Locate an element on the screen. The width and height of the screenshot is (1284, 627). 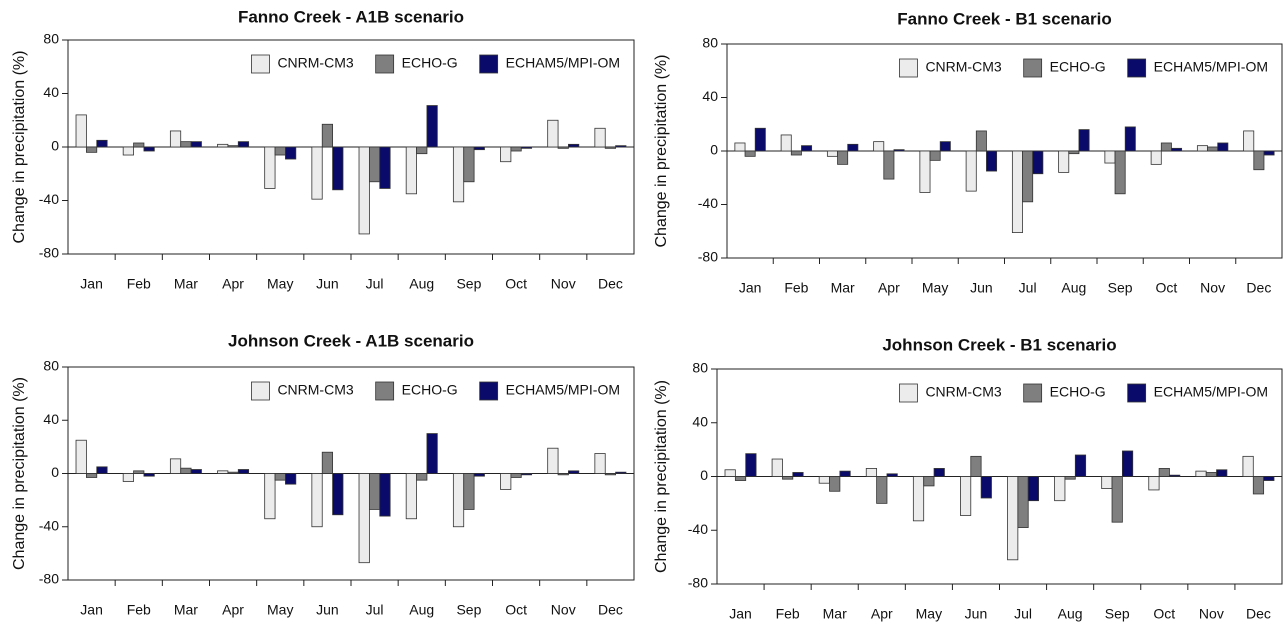
x-tick-label: Mar is located at coordinates (186, 284).